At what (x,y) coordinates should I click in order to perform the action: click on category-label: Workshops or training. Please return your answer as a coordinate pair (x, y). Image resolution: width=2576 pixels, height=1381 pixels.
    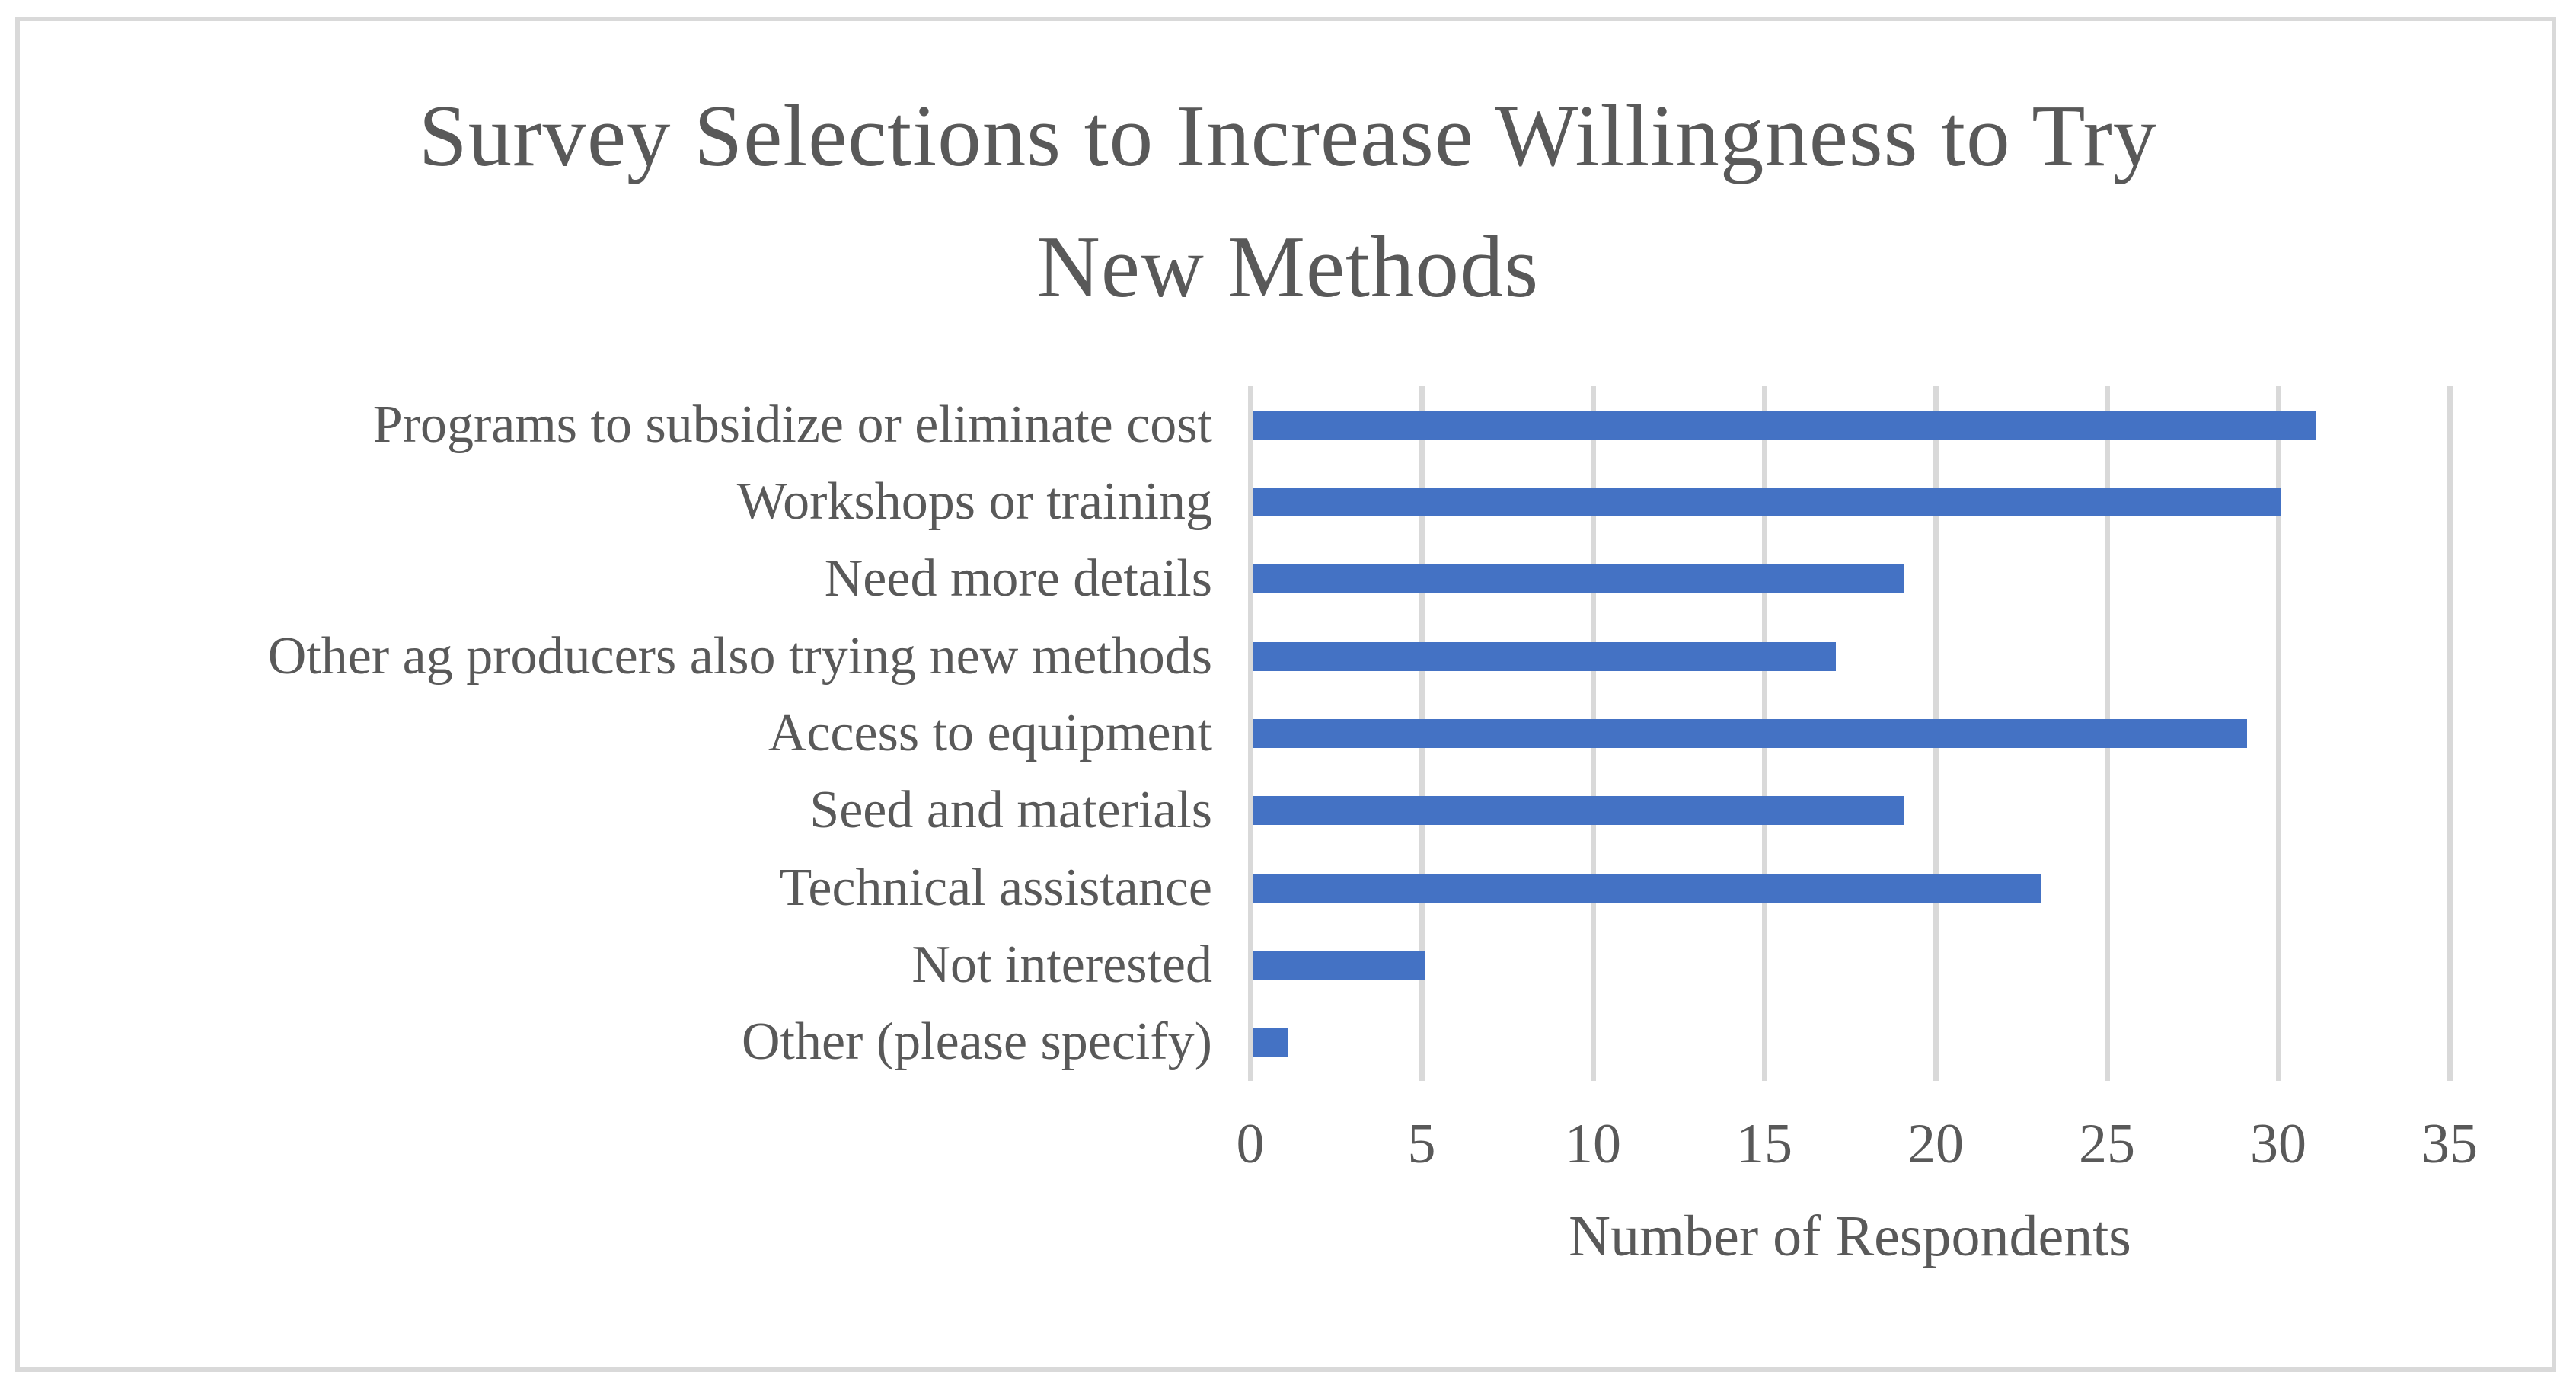
    Looking at the image, I should click on (974, 501).